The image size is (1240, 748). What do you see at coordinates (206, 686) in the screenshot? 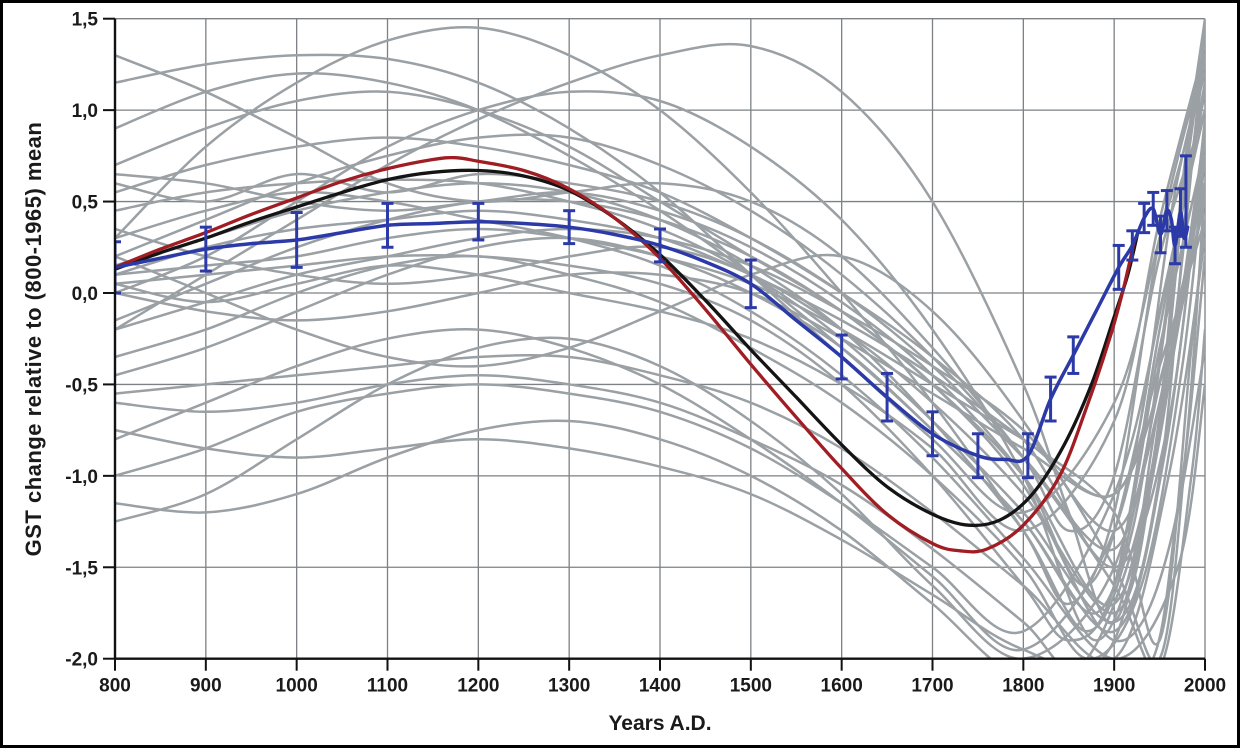
I see `x-tick-label: 900` at bounding box center [206, 686].